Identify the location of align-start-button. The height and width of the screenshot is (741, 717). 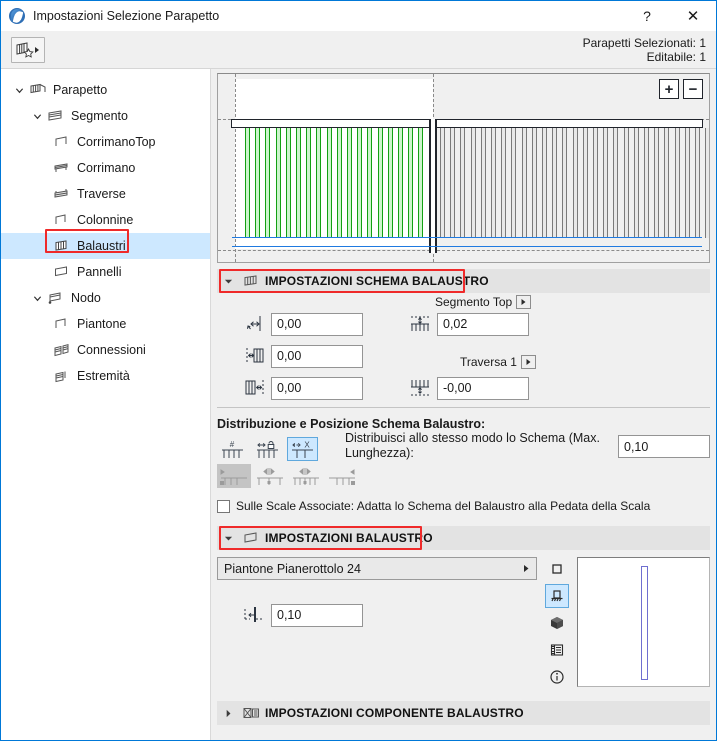
(234, 476).